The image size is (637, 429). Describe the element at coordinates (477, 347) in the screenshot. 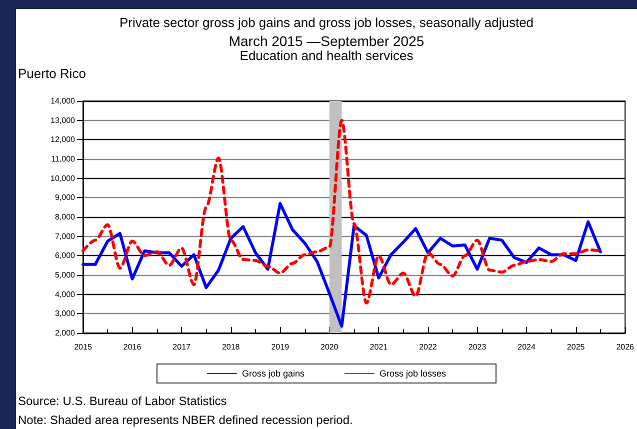

I see `x-tick-label: 2023` at that location.